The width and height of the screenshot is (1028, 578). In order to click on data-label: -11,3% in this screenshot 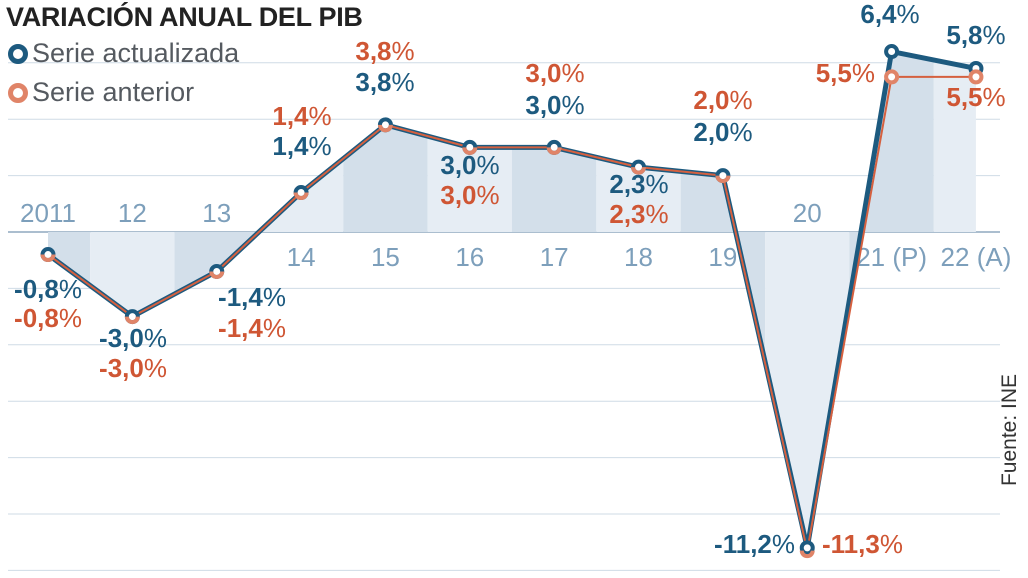, I will do `click(862, 544)`.